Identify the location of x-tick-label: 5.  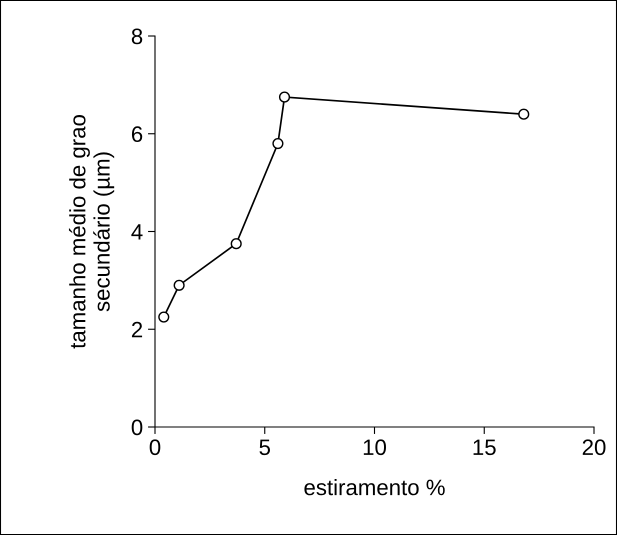
(264, 448).